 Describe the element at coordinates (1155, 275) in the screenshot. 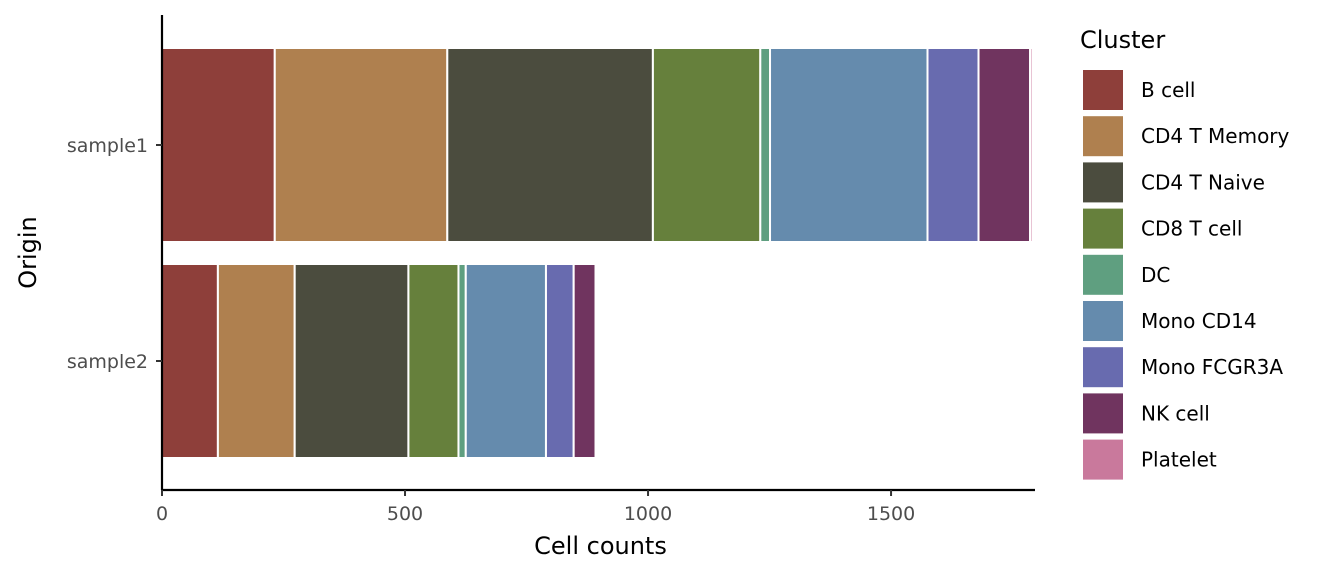

I see `legend-label: DC` at that location.